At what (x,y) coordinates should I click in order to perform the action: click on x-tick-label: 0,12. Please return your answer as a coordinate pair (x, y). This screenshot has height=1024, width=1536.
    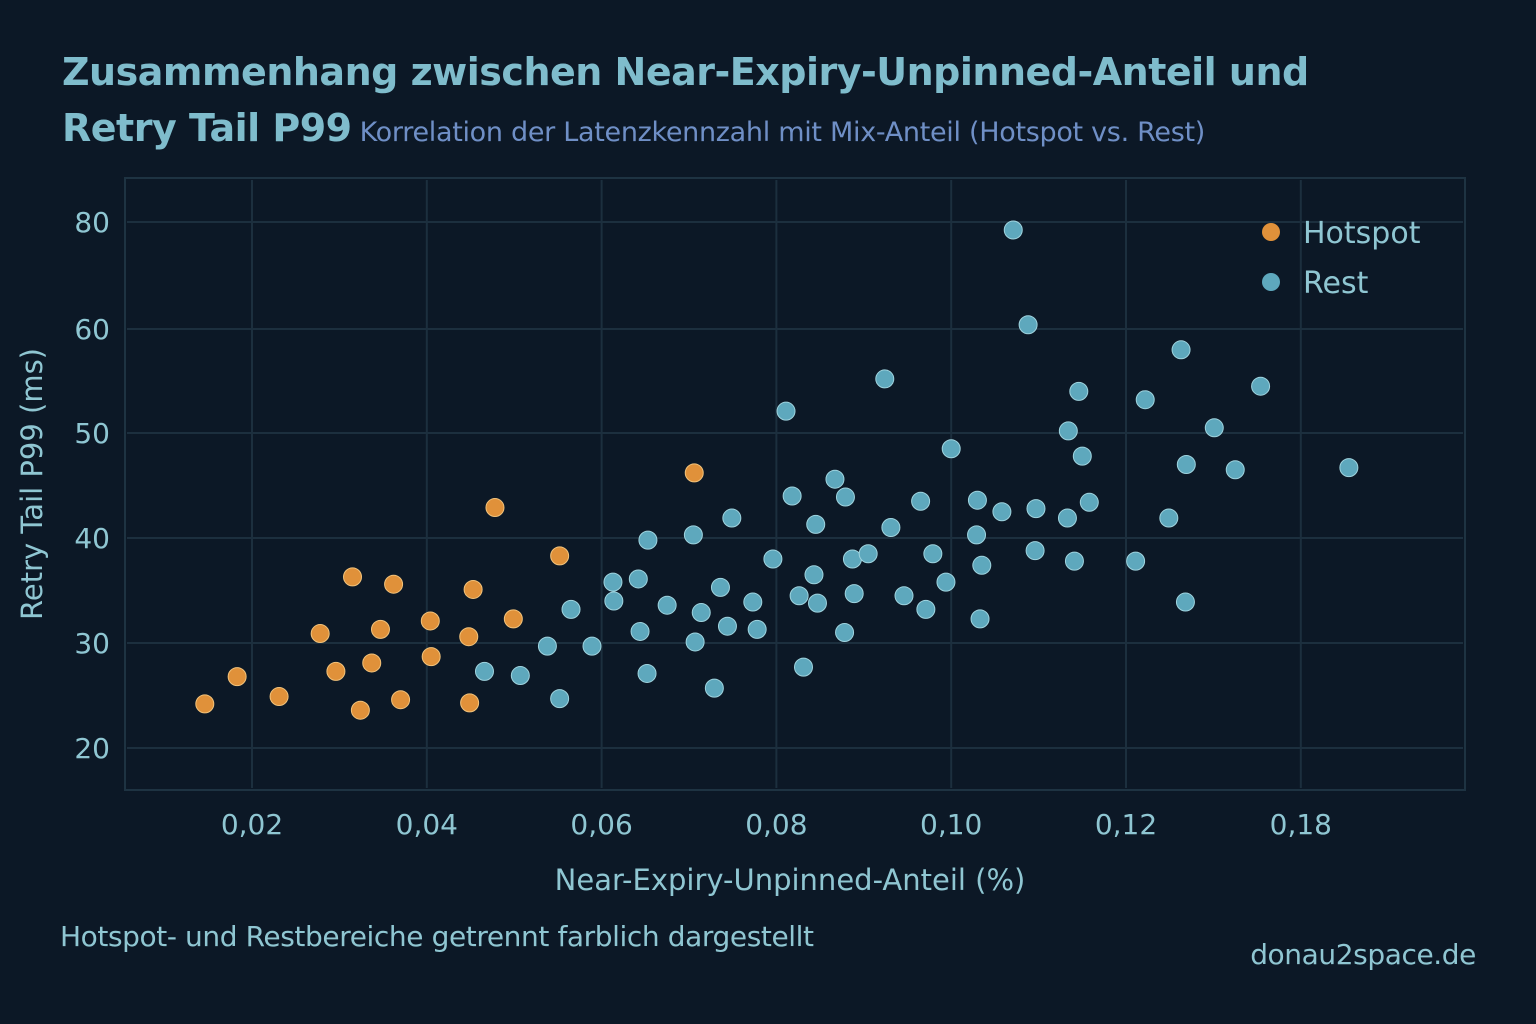
    Looking at the image, I should click on (1126, 824).